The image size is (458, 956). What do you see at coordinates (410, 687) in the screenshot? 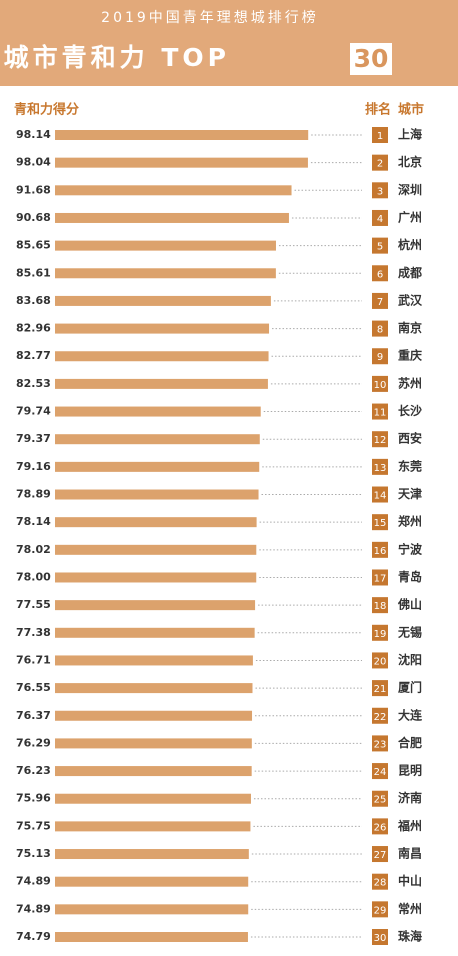
I see `city-label: 厦门` at bounding box center [410, 687].